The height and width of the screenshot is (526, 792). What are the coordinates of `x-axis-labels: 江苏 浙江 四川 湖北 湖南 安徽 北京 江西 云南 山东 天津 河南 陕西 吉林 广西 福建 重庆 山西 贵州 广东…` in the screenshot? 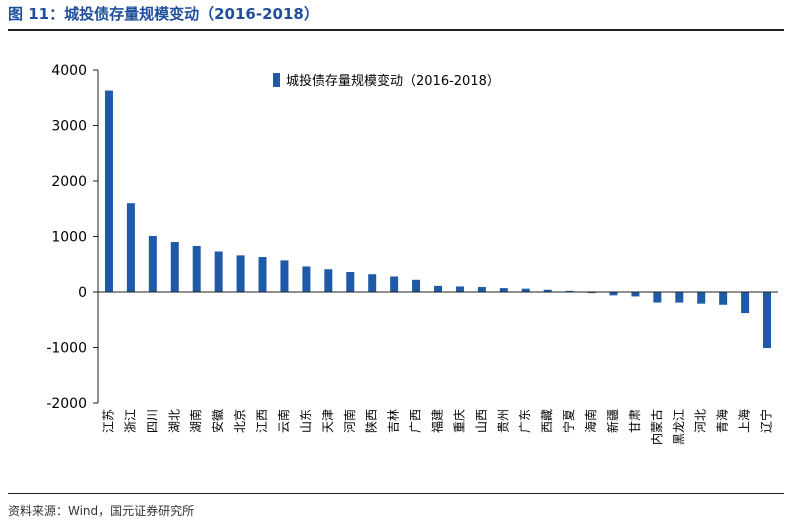 It's located at (437, 427).